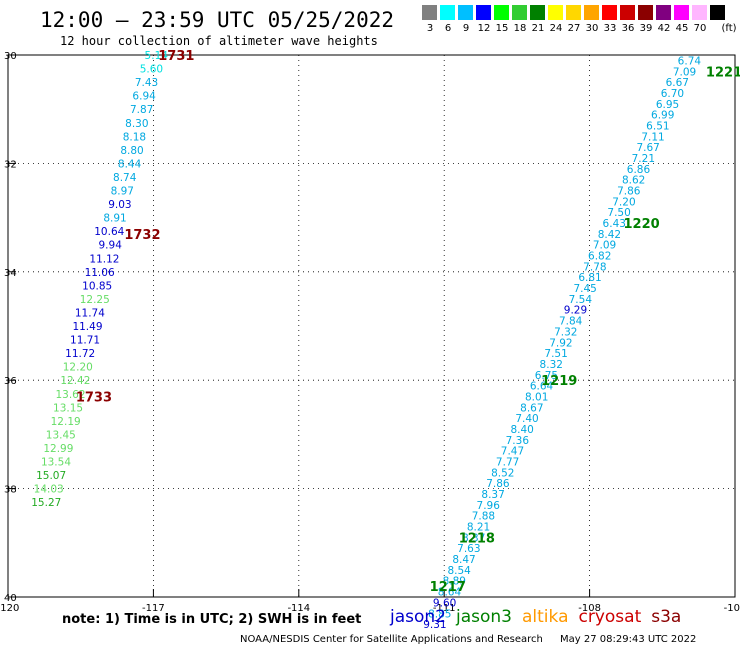  Describe the element at coordinates (551, 365) in the screenshot. I see `wave-height-point: 8.32` at that location.